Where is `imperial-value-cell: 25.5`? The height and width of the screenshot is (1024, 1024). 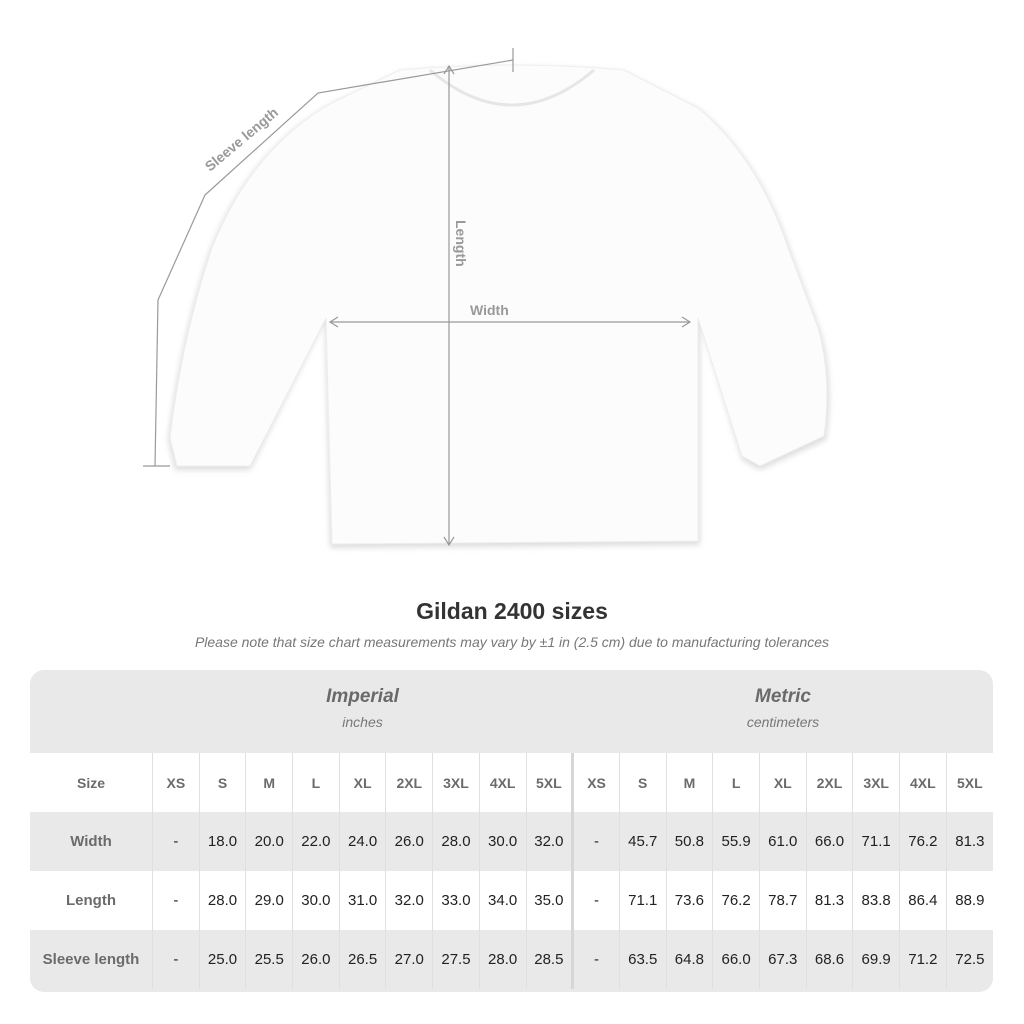 imperial-value-cell: 25.5 is located at coordinates (269, 959).